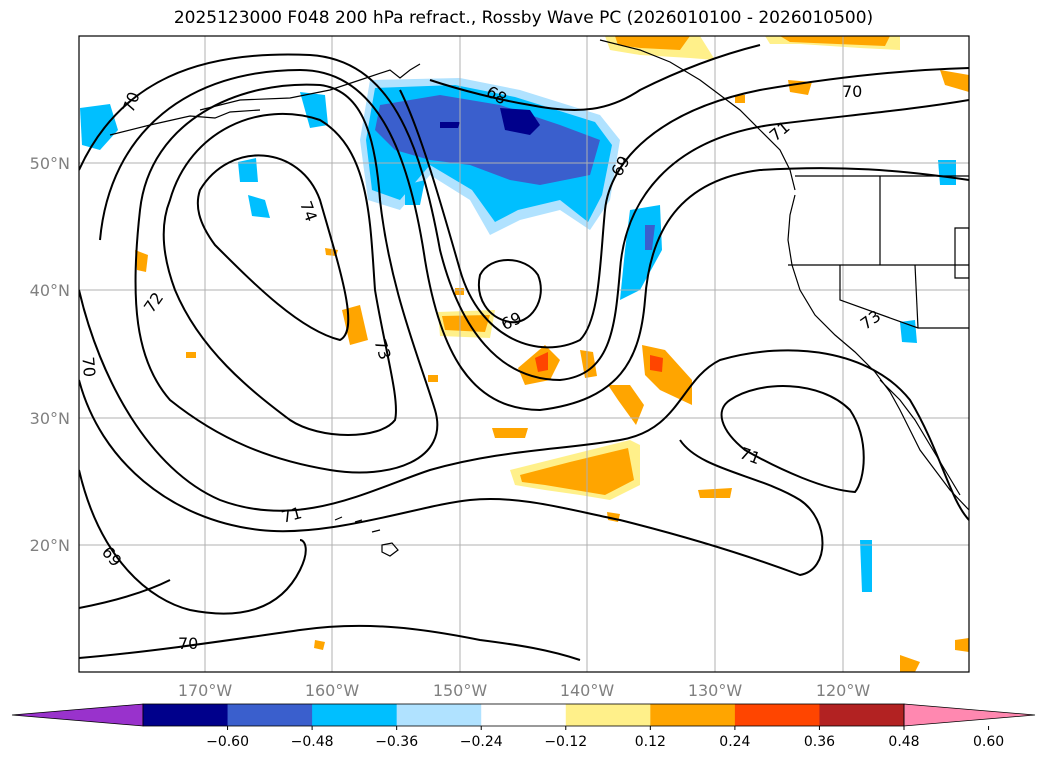 This screenshot has width=1047, height=765. I want to click on colorbar-frame, so click(523, 715).